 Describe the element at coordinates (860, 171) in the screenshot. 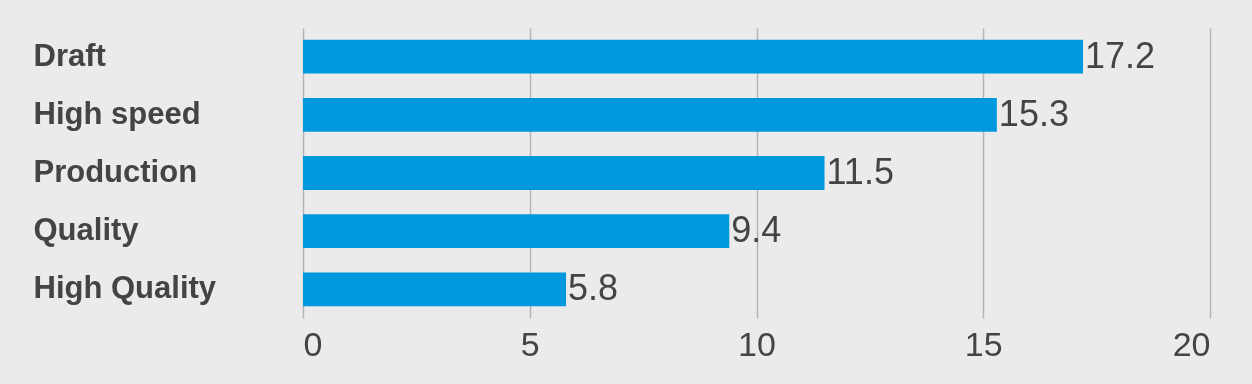

I see `data-label: 11.5` at that location.